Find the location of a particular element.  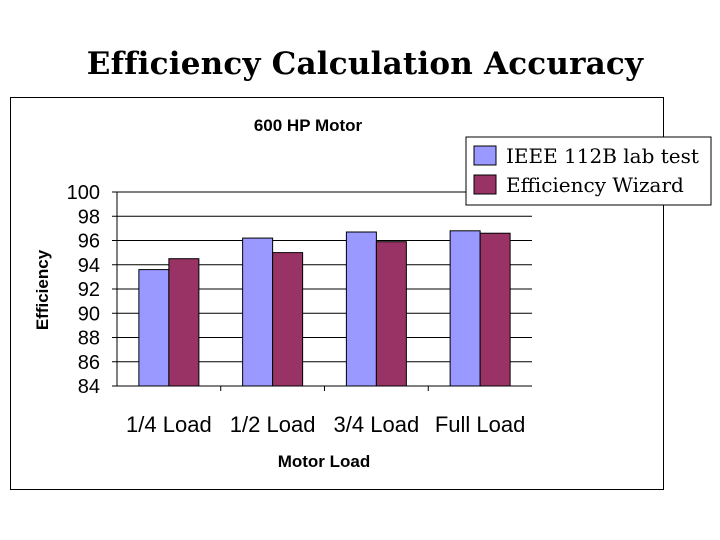

legend: IEEE 112B lab test Efficiency Wizard is located at coordinates (588, 171).